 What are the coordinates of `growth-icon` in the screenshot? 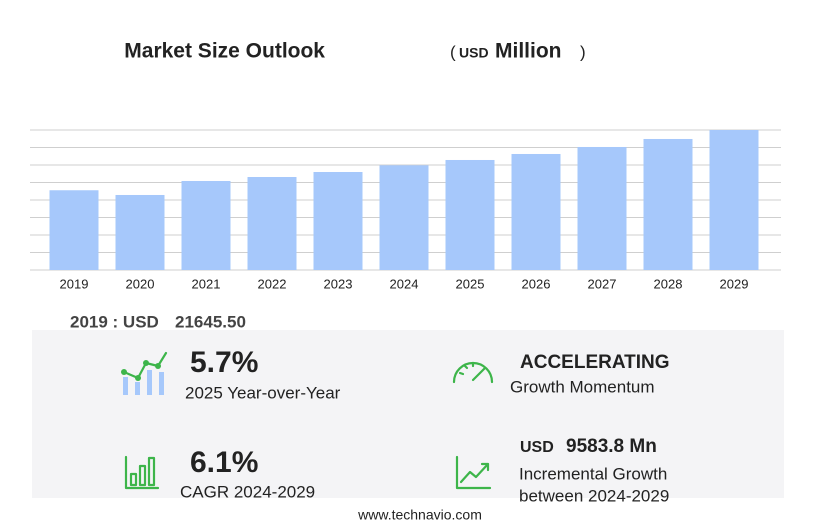 It's located at (144, 373).